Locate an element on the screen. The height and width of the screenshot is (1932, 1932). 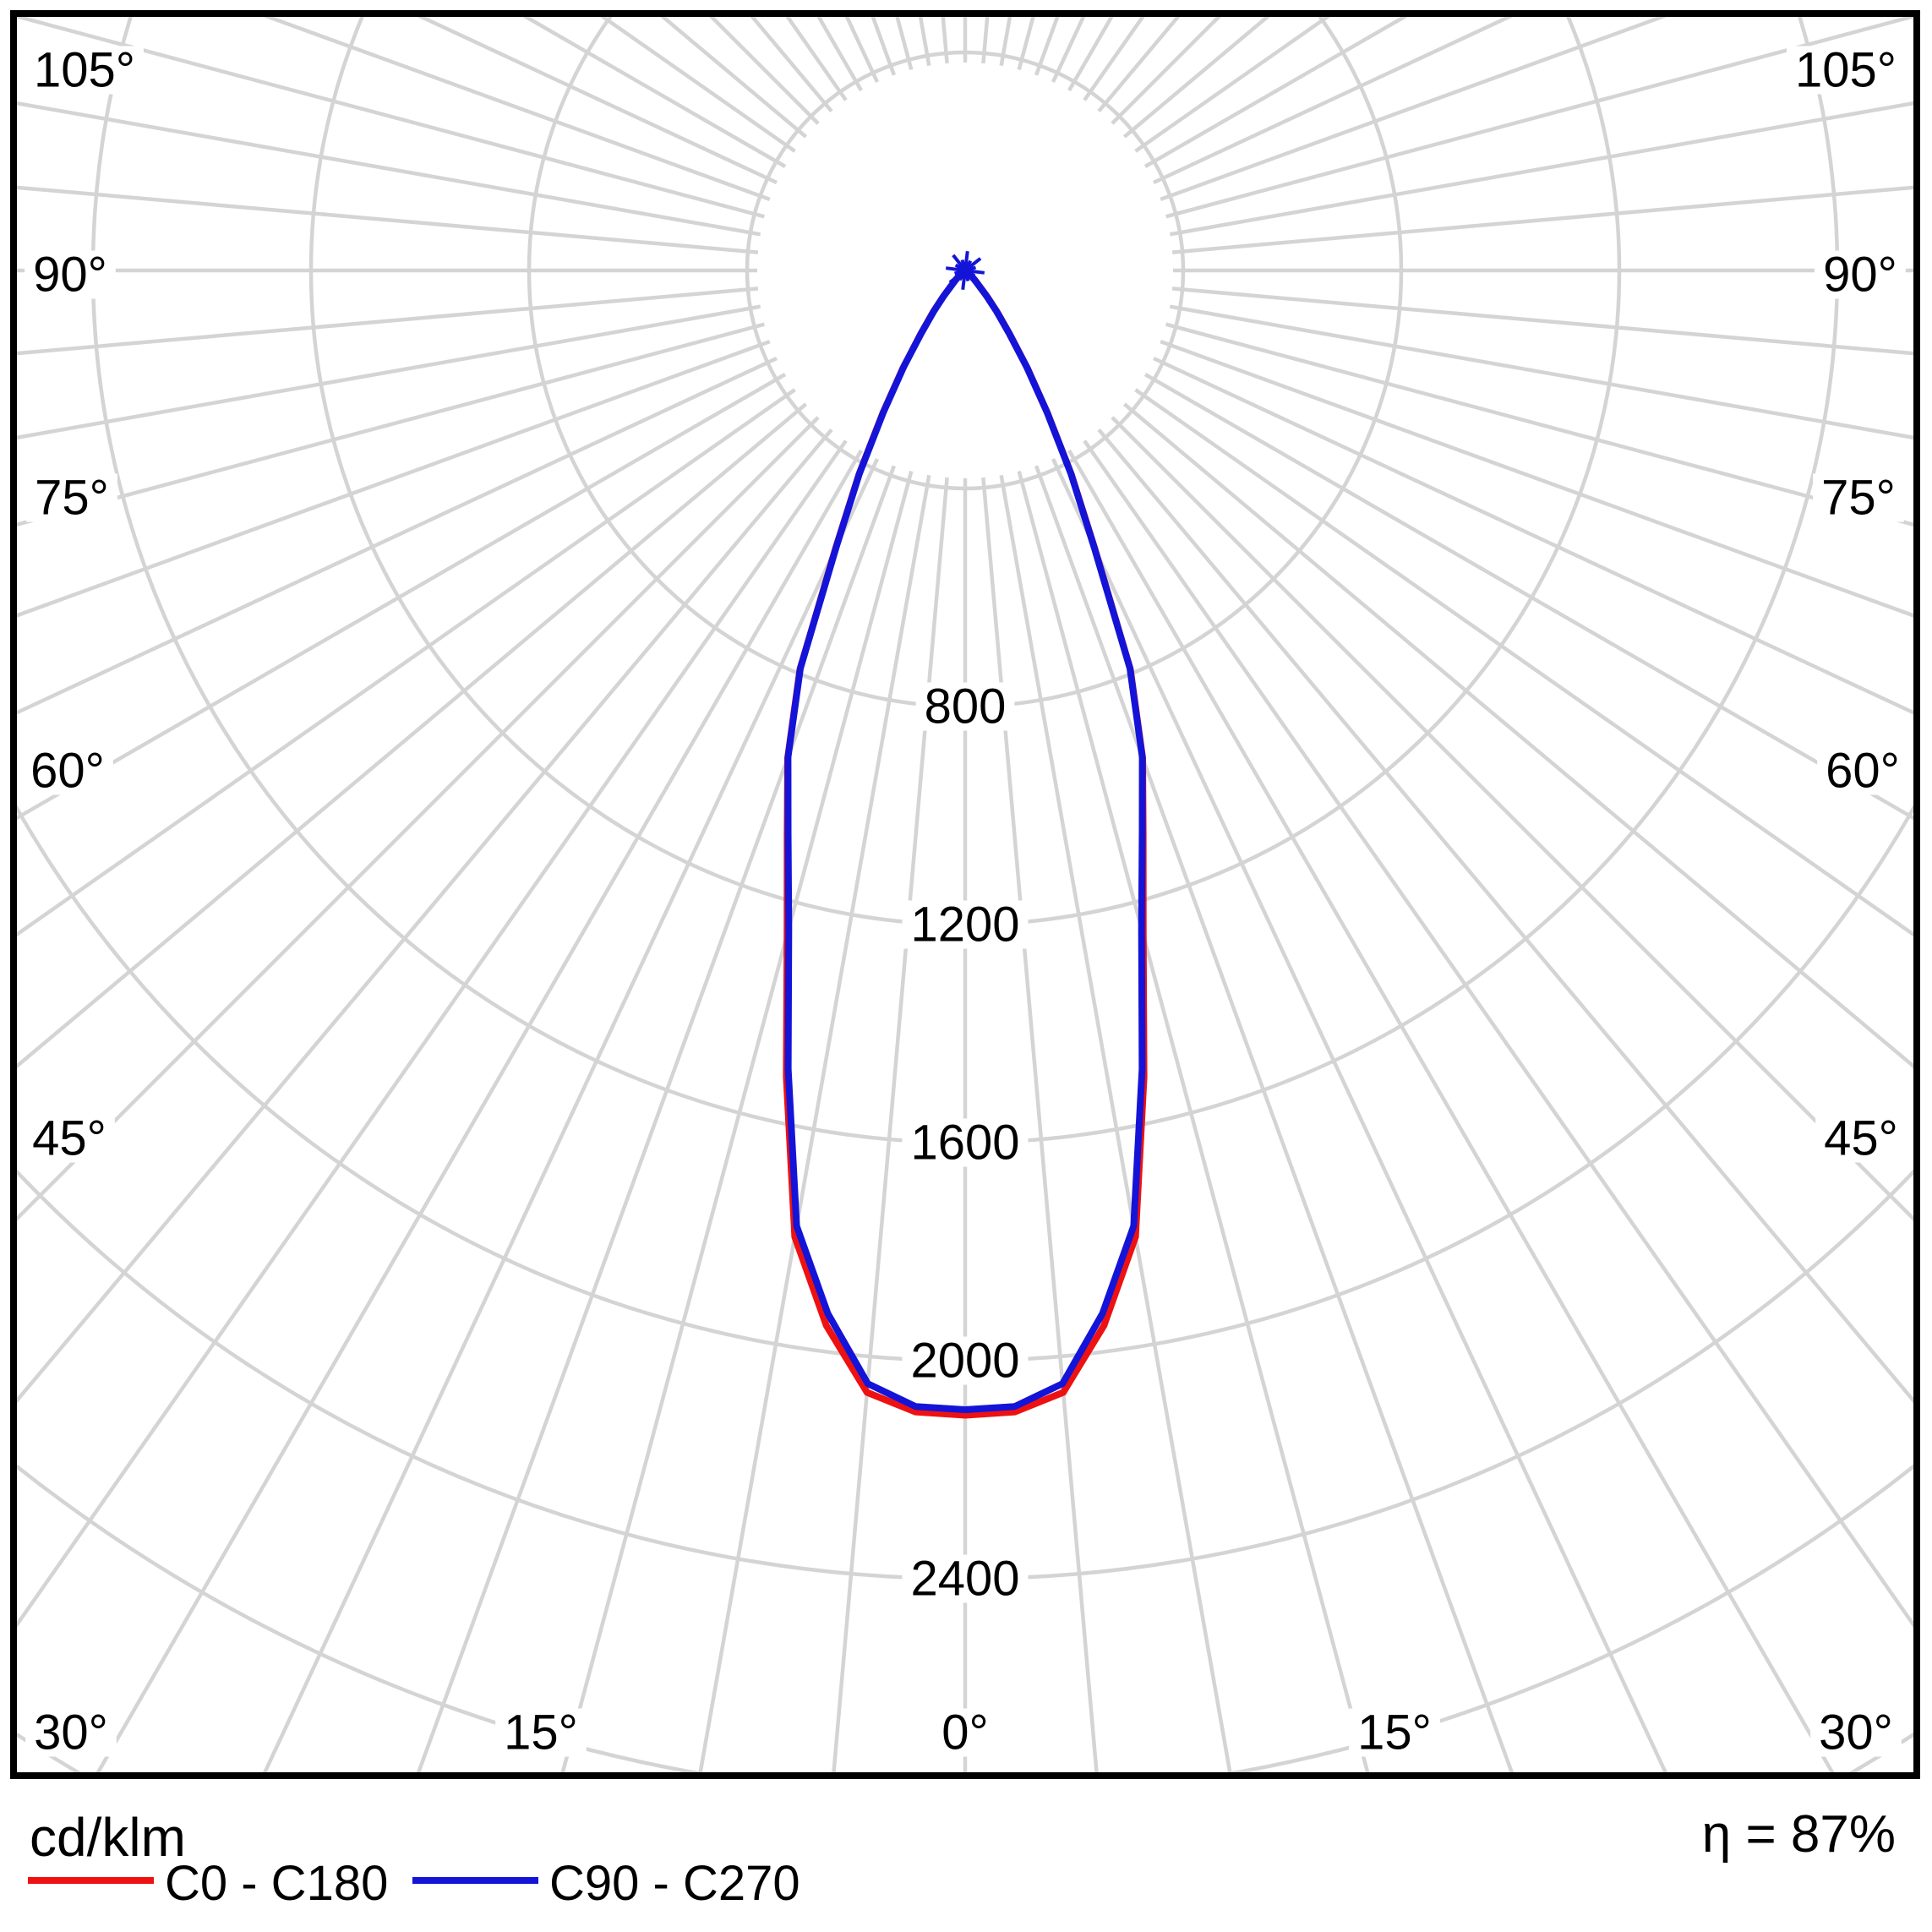
angle-label: 90° is located at coordinates (1860, 275).